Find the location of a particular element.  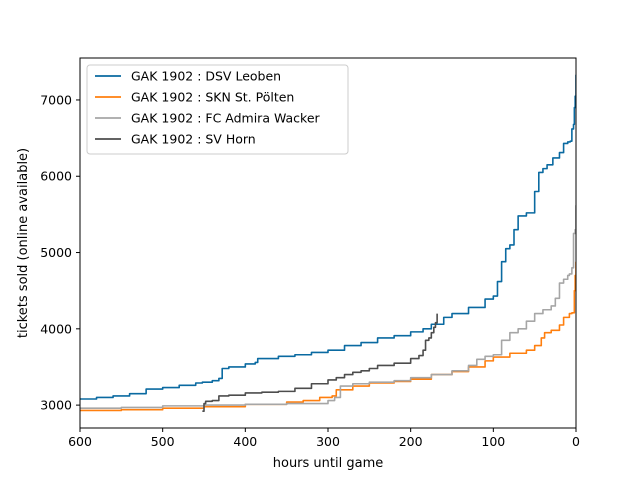

x-tick-label: 600 is located at coordinates (80, 441).